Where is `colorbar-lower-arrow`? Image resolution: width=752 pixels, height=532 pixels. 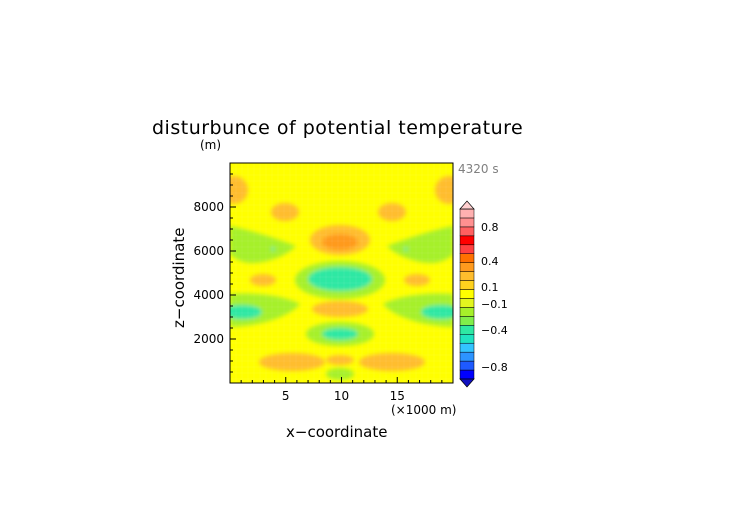 colorbar-lower-arrow is located at coordinates (467, 383).